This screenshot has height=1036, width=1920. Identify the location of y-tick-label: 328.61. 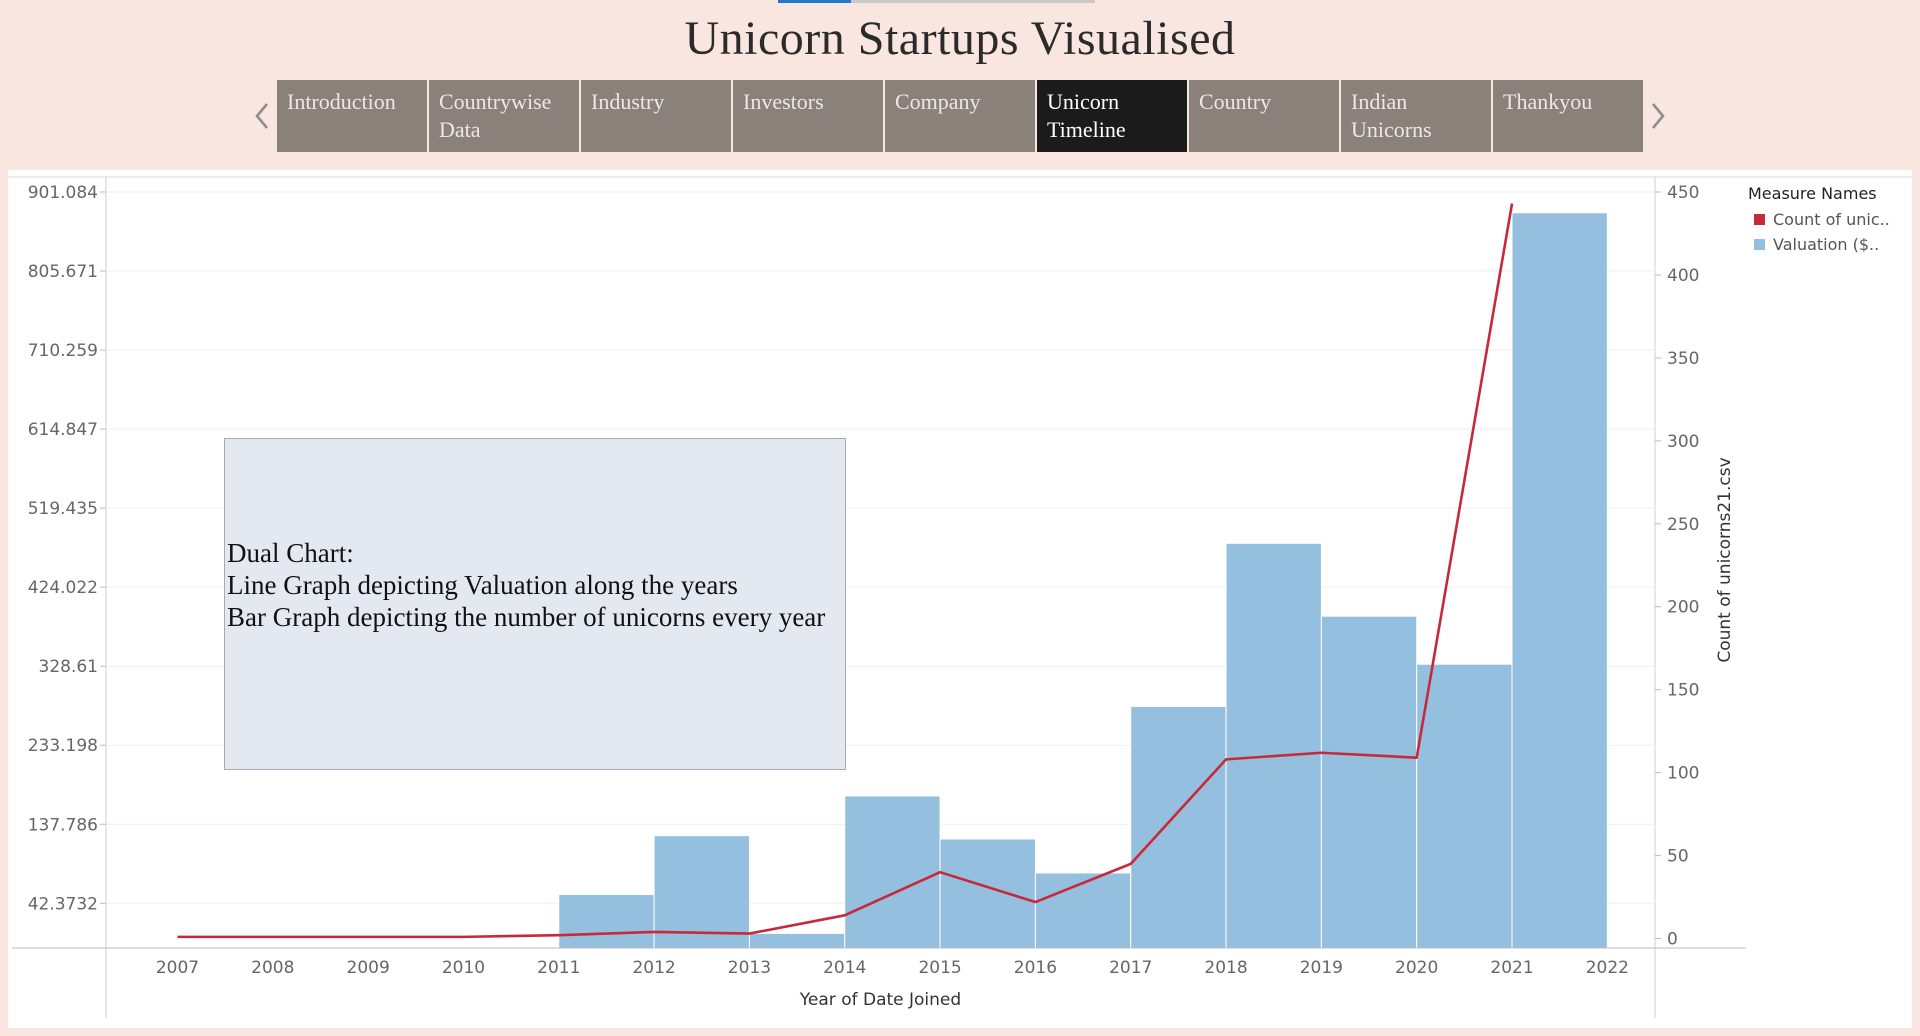
(68, 667).